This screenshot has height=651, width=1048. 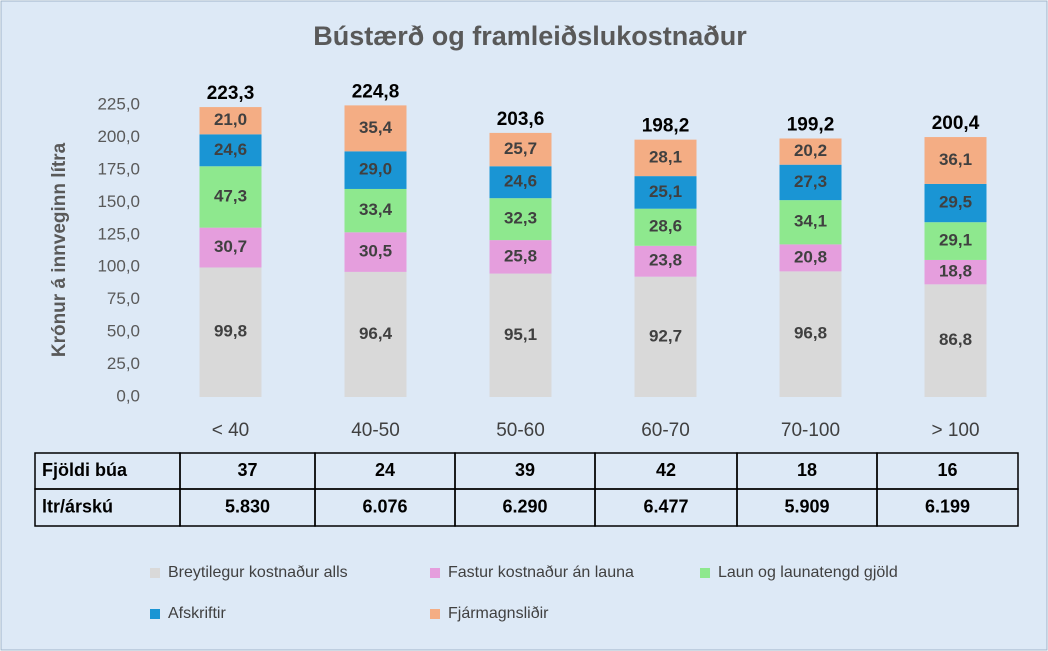 What do you see at coordinates (947, 470) in the screenshot?
I see `table-value: 16` at bounding box center [947, 470].